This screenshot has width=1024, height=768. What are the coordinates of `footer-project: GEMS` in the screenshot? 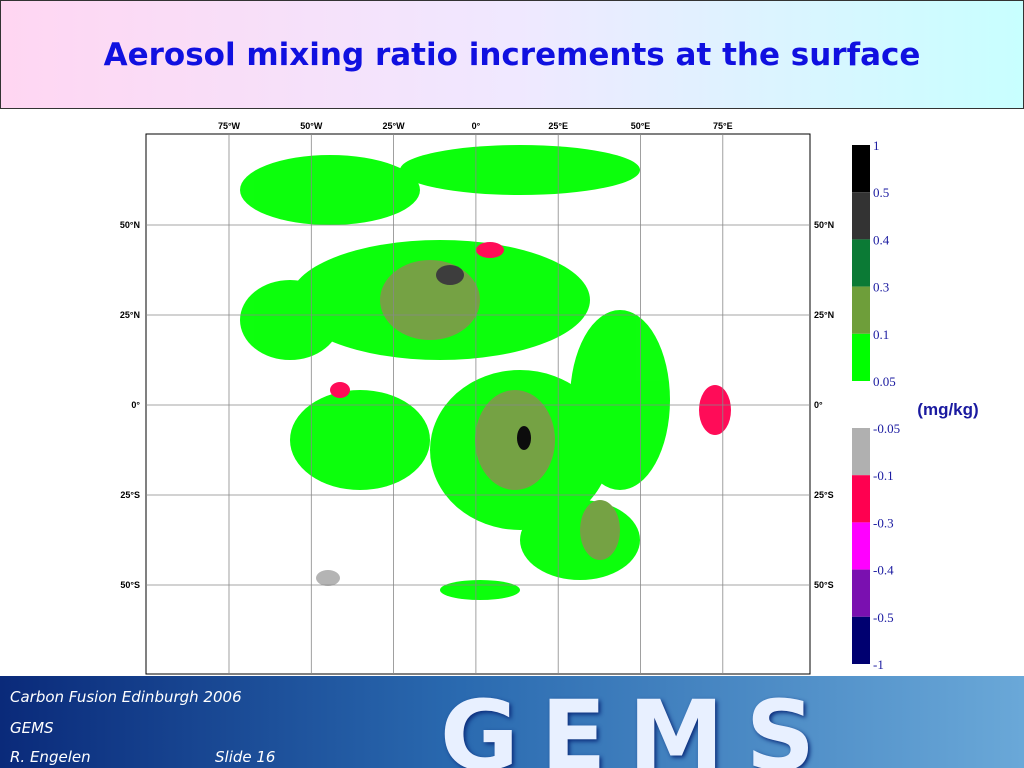 It's located at (32, 728).